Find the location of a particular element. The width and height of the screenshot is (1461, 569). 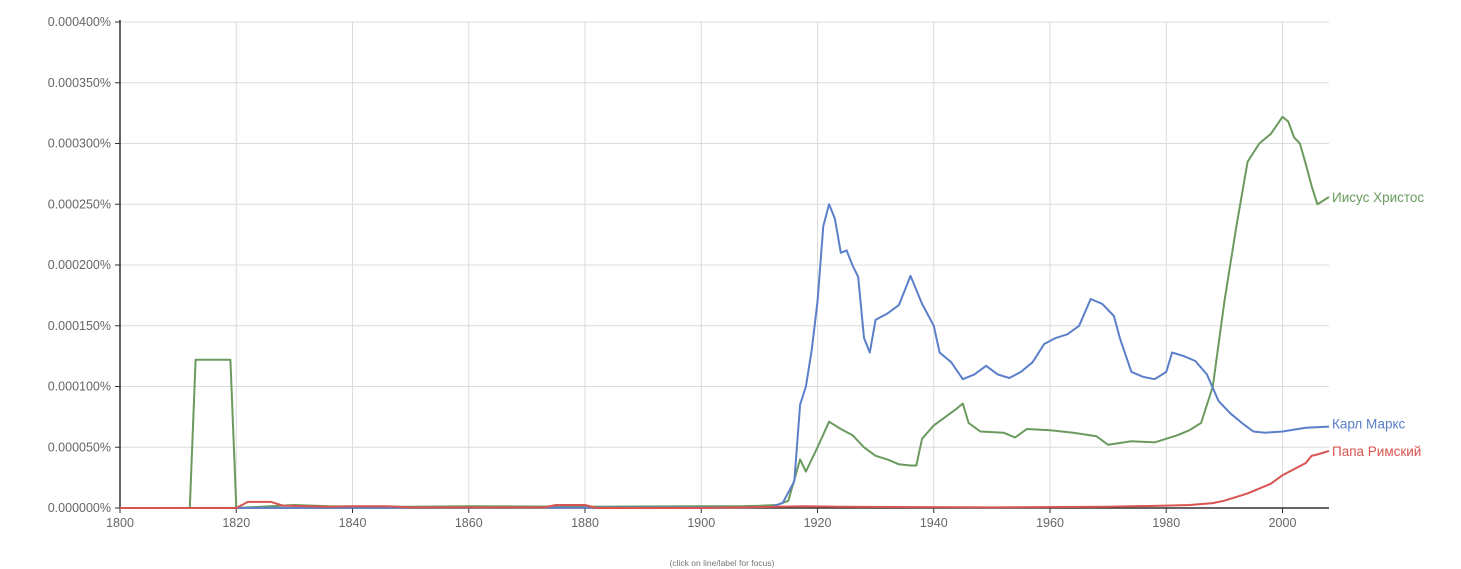

y-tick-label: 0.000200% is located at coordinates (79, 265).